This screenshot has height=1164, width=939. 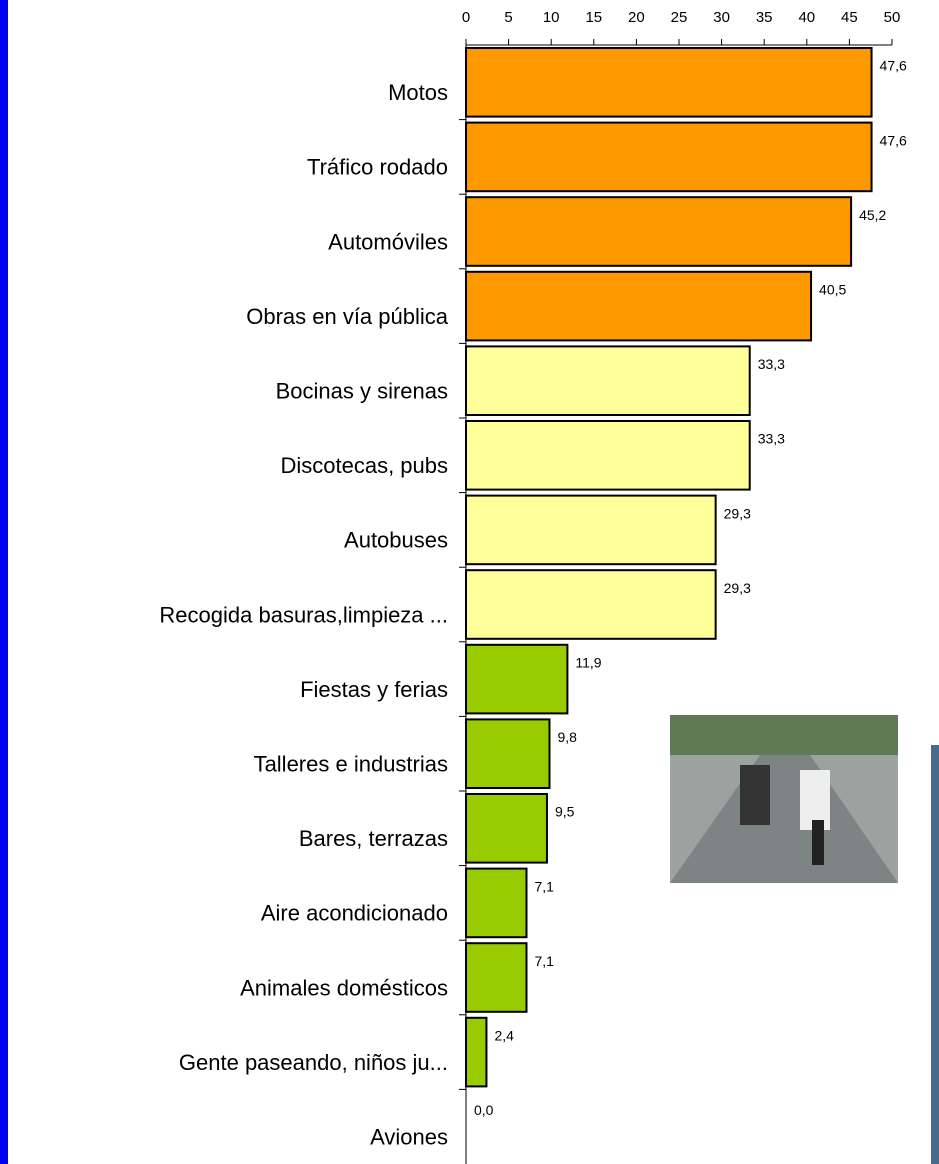 I want to click on x-tick-label: 20, so click(x=636, y=17).